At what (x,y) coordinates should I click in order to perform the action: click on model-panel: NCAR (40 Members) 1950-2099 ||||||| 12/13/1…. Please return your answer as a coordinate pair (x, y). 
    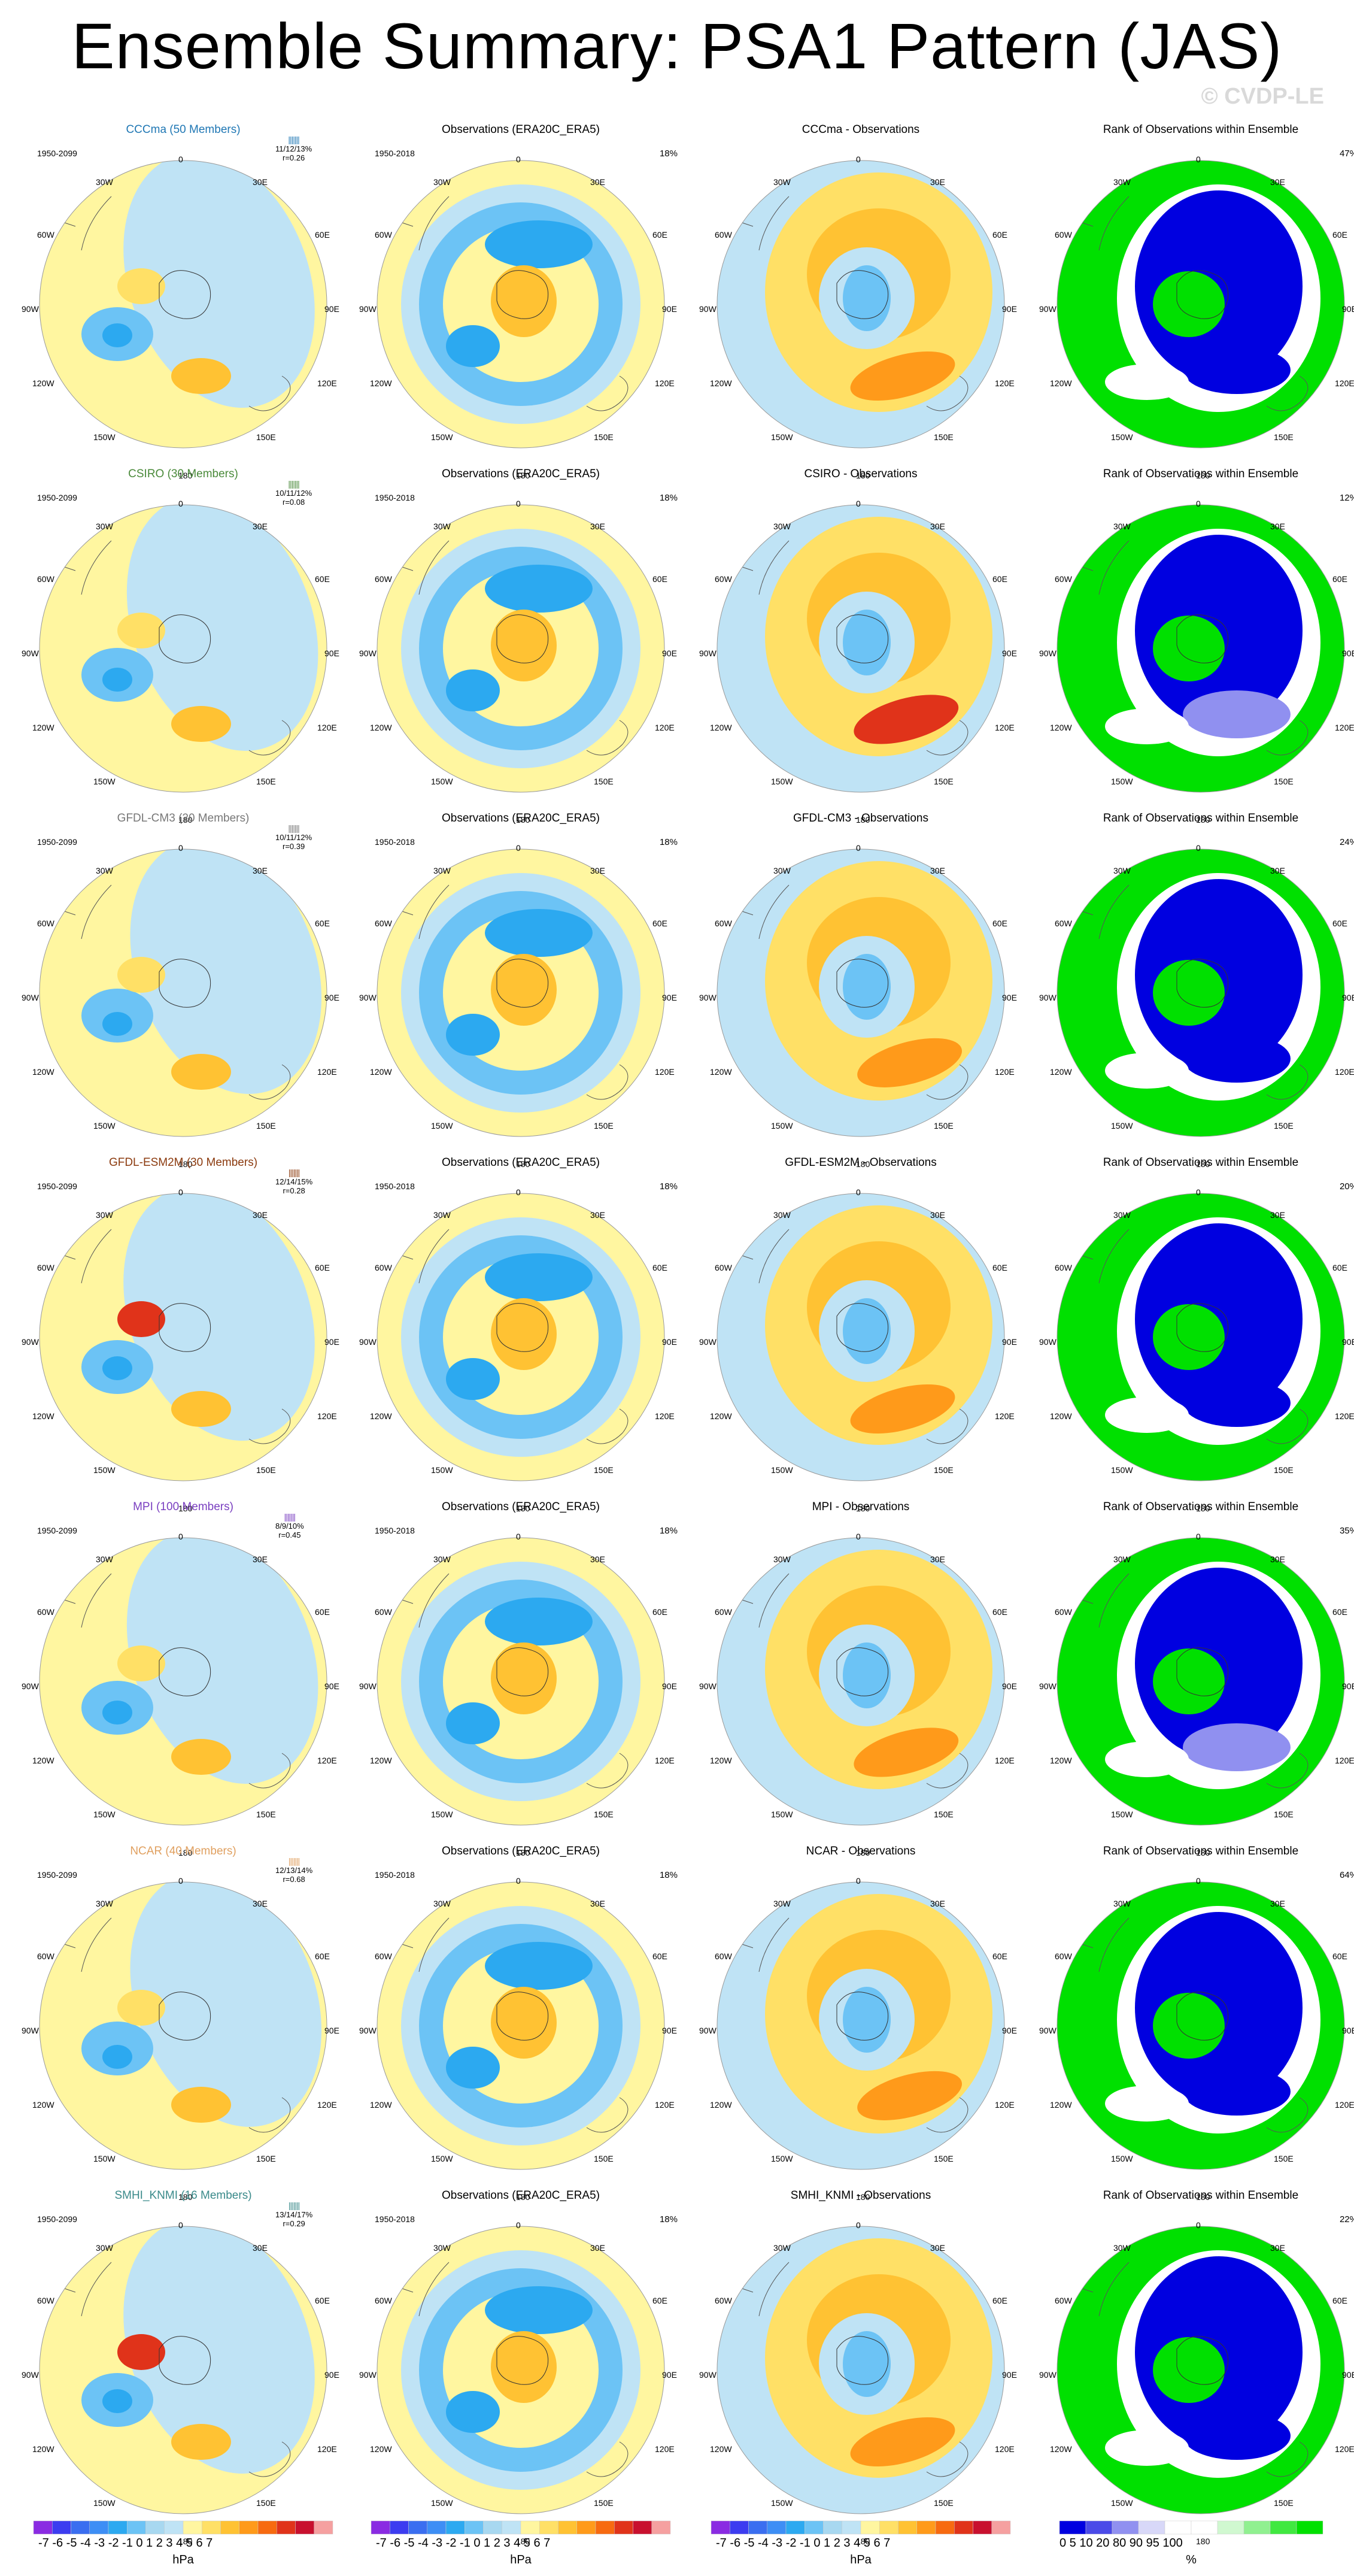
    Looking at the image, I should click on (183, 2023).